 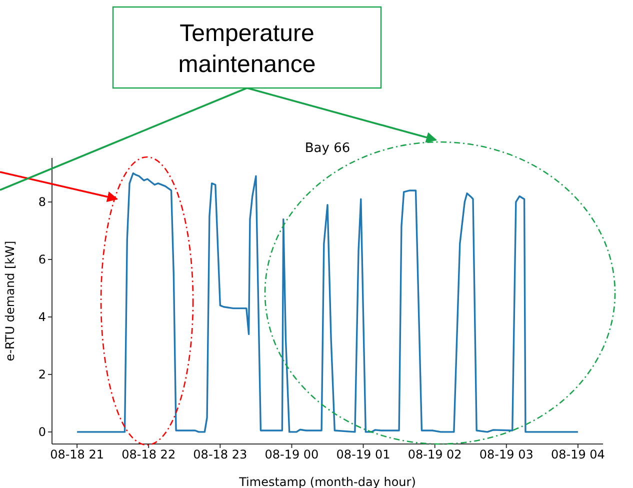 I want to click on chart-title: Bay 66, so click(x=327, y=148).